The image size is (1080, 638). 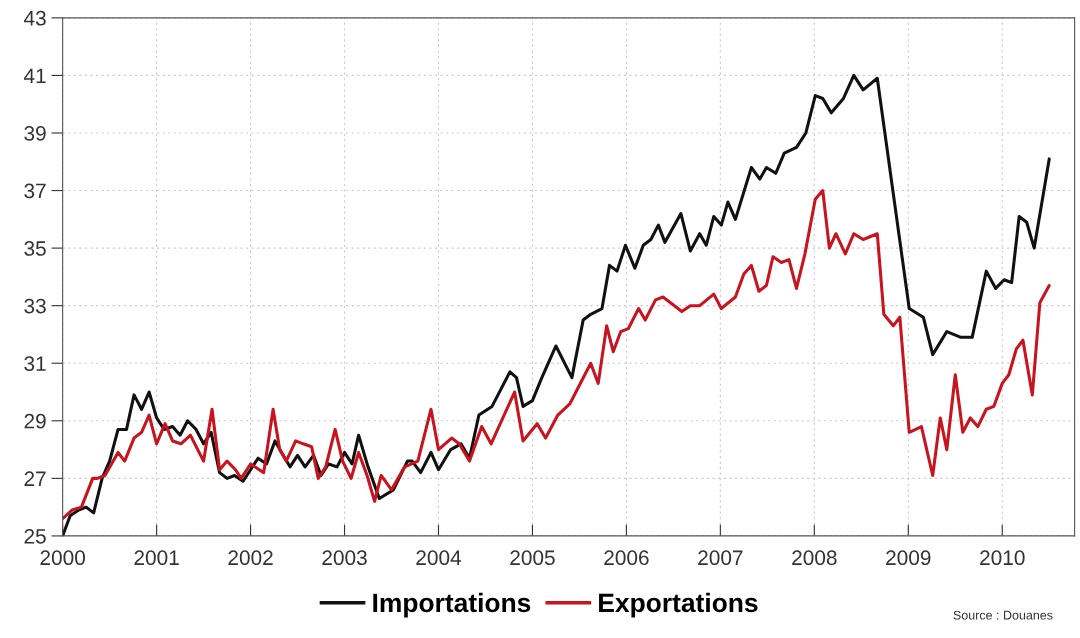 What do you see at coordinates (35, 421) in the screenshot?
I see `y-tick-label: 29` at bounding box center [35, 421].